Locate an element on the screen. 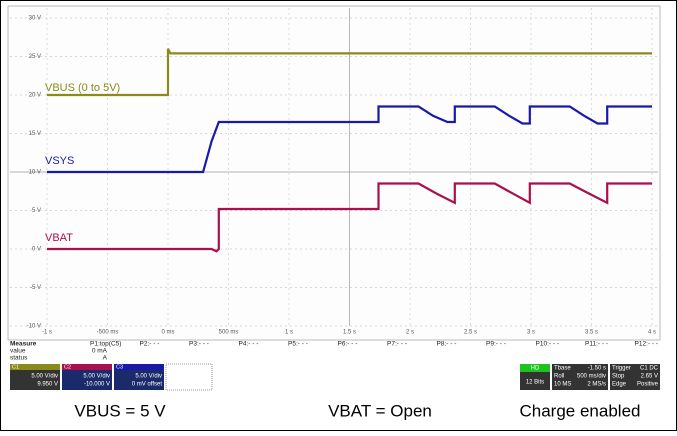  param-label: P9:- - - is located at coordinates (496, 344).